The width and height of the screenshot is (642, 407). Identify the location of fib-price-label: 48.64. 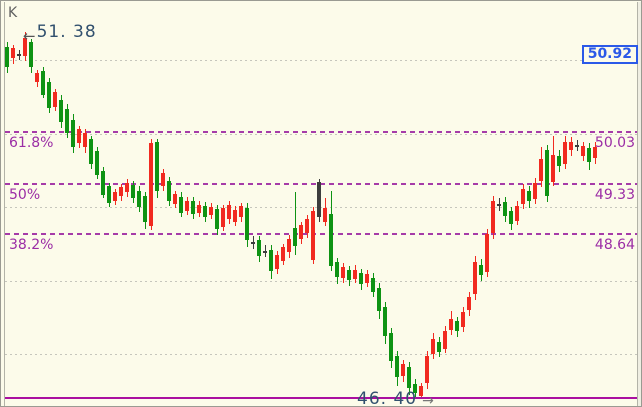
(614, 245).